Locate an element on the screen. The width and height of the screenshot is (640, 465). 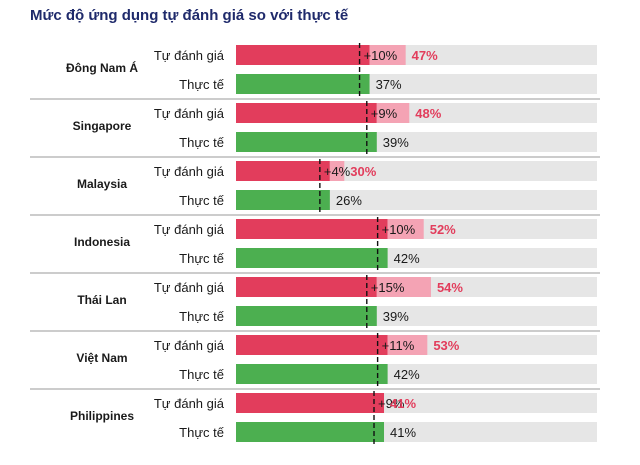
gap-value-label: +4% is located at coordinates (337, 171).